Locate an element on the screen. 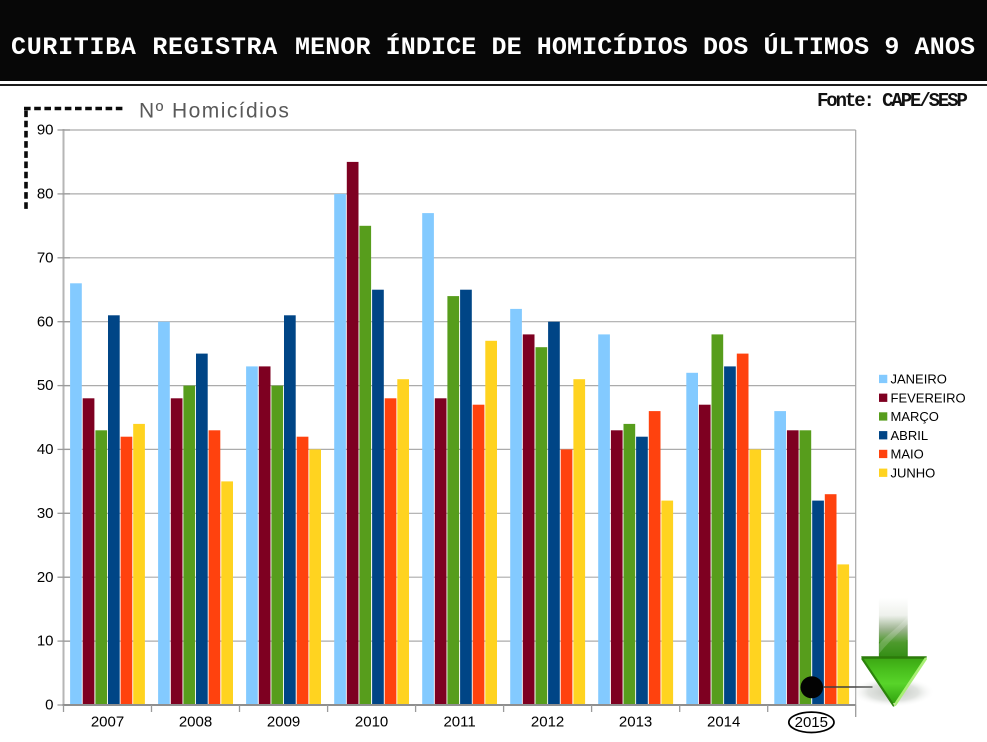  svg-text: MAIO is located at coordinates (907, 454).